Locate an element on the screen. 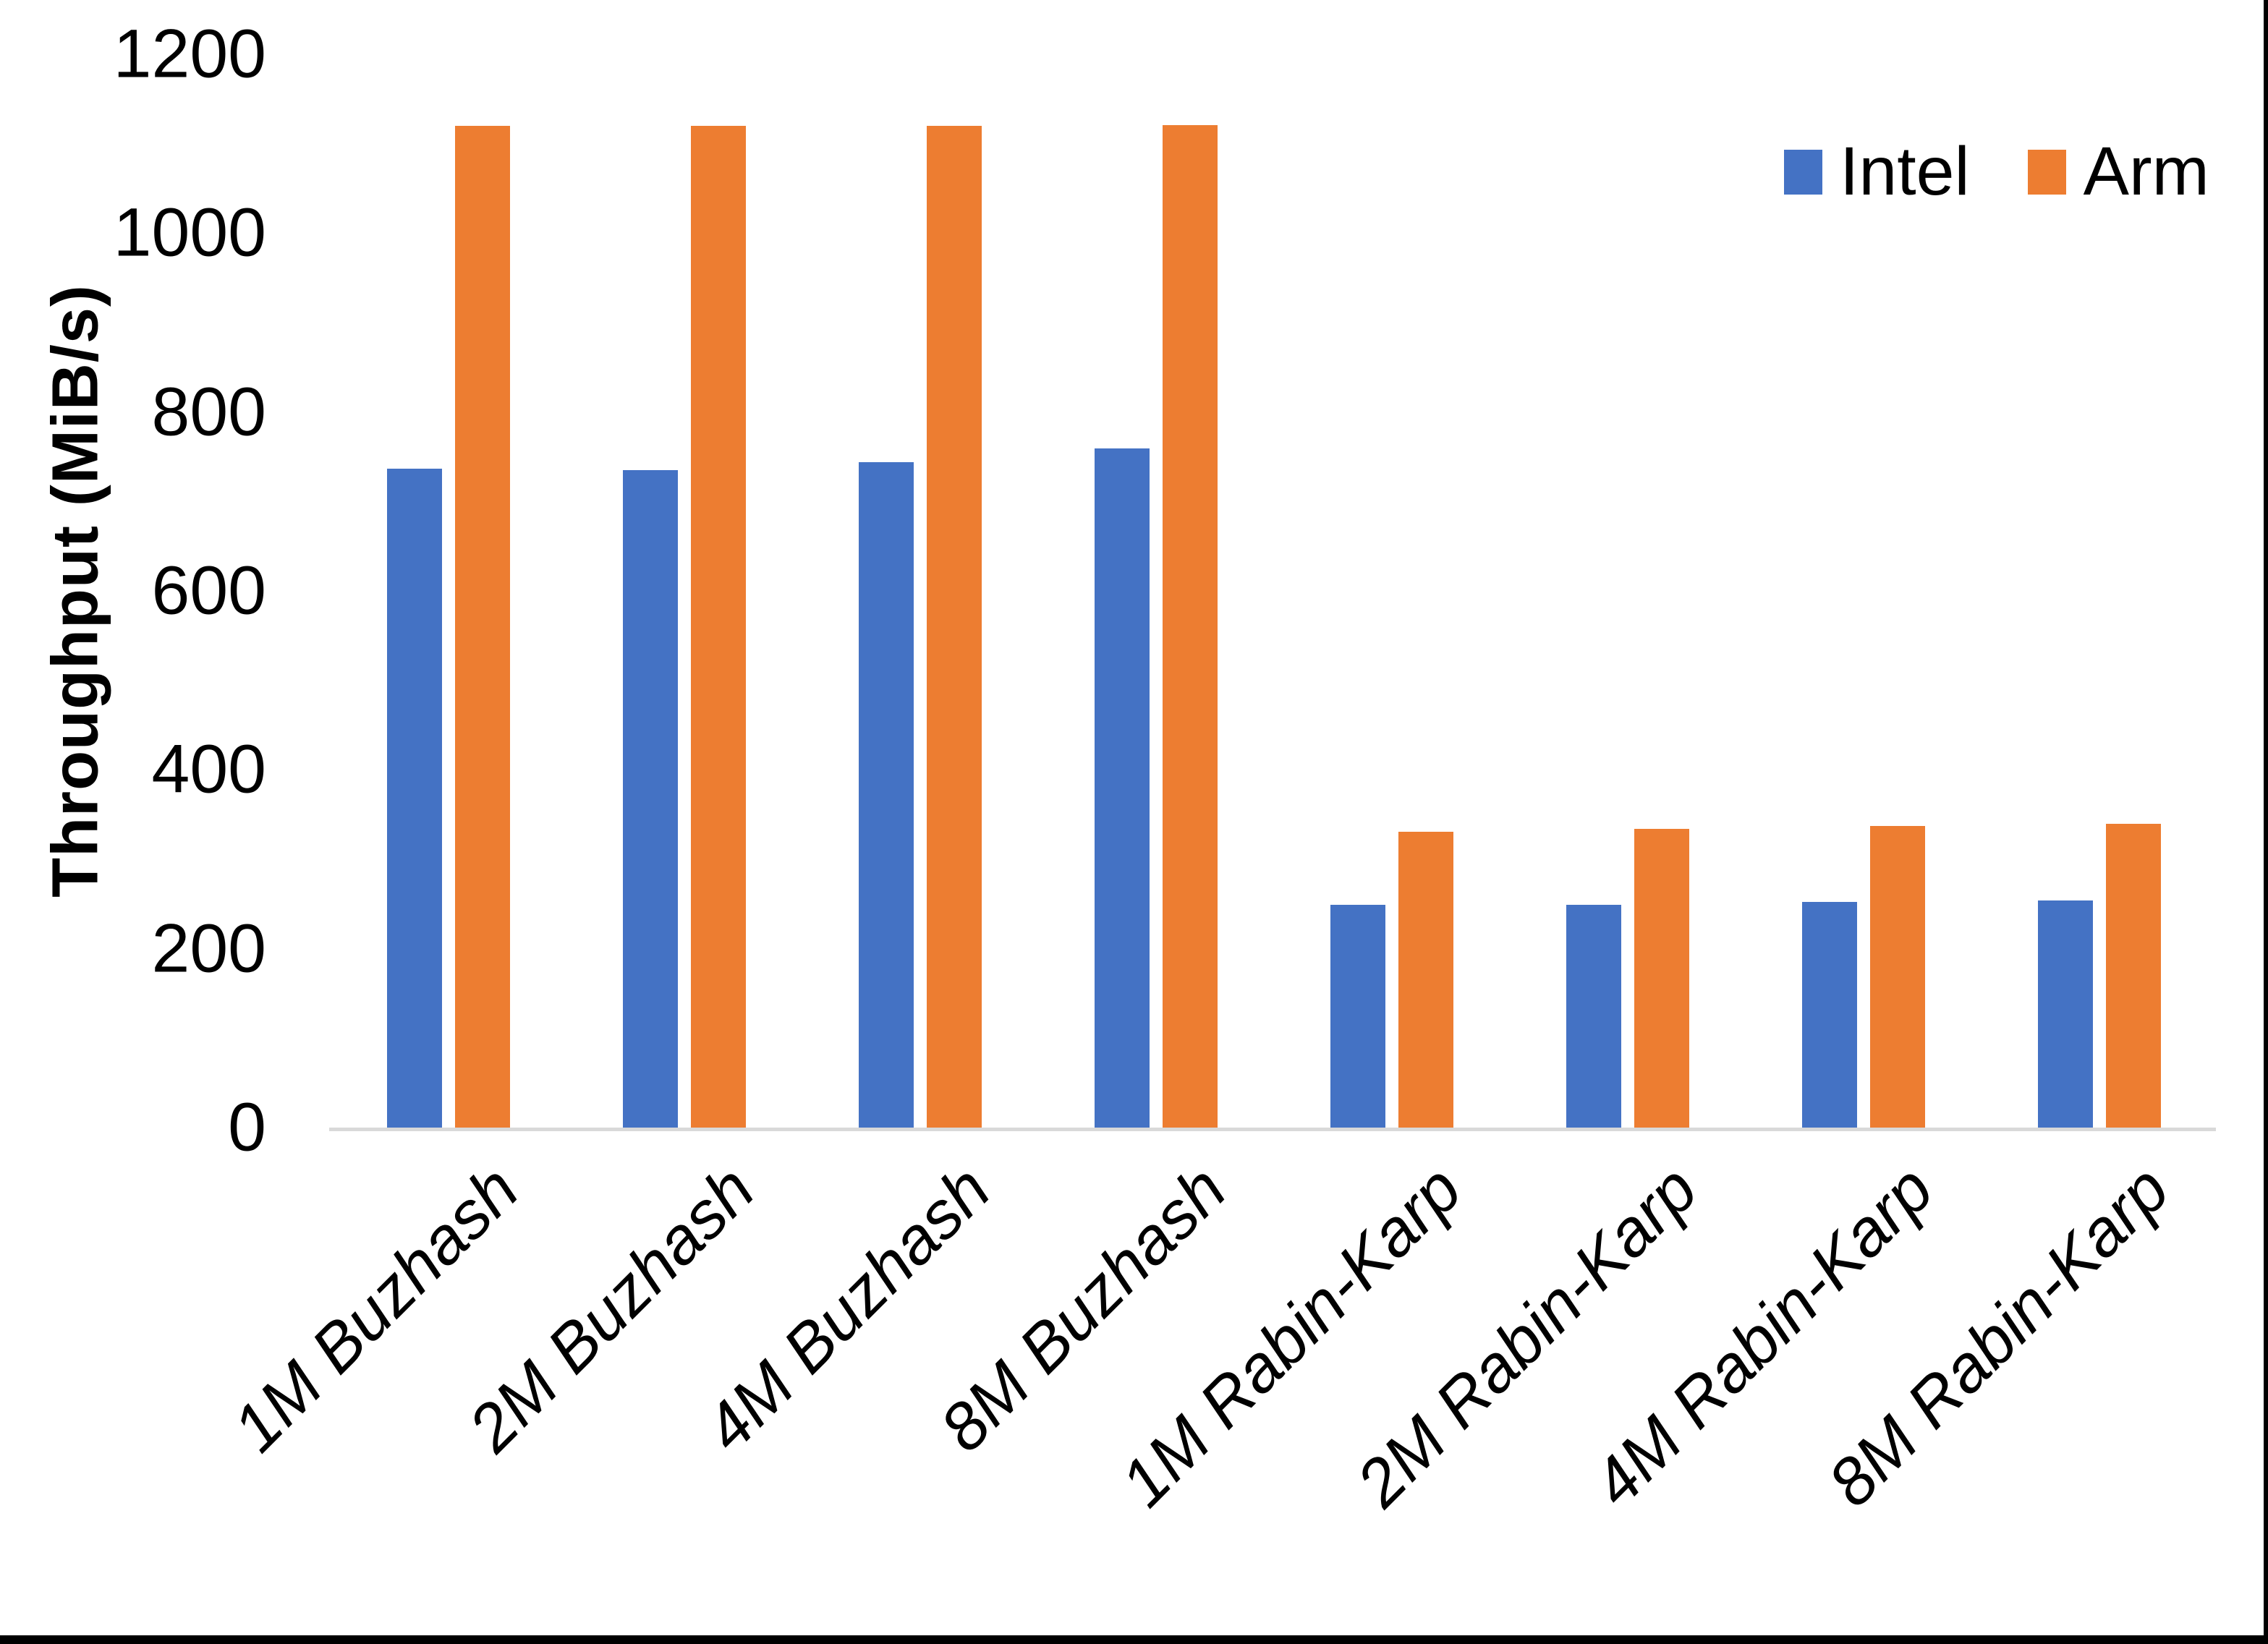  legend-item-intel: Intel is located at coordinates (1877, 171).